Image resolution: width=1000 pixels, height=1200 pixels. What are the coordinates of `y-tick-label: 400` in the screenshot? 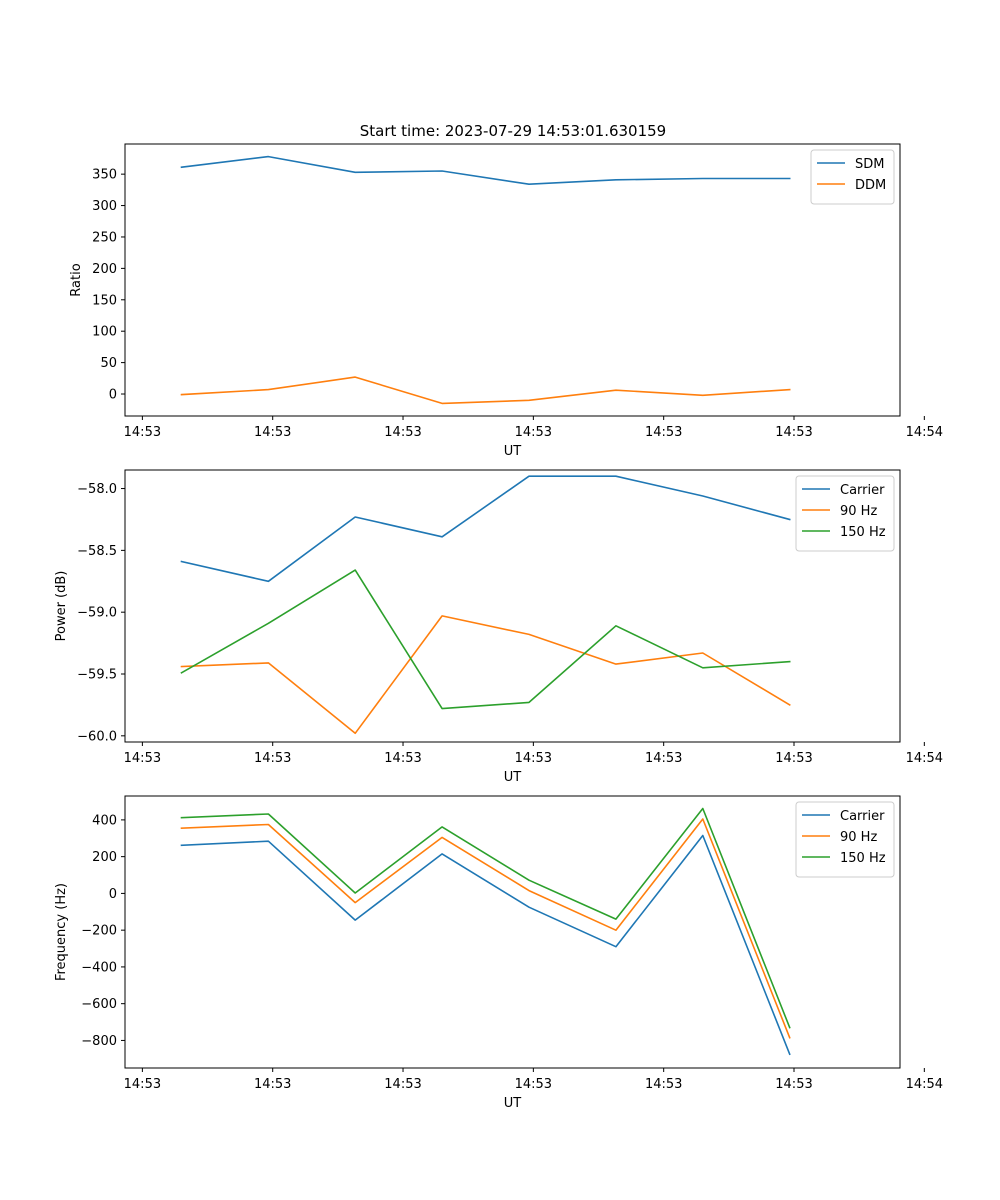 It's located at (104, 820).